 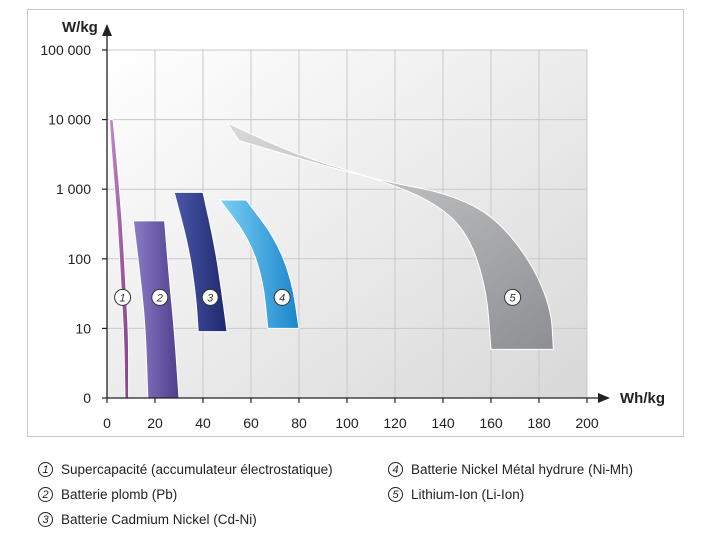 What do you see at coordinates (80, 259) in the screenshot?
I see `y-tick-label: 100` at bounding box center [80, 259].